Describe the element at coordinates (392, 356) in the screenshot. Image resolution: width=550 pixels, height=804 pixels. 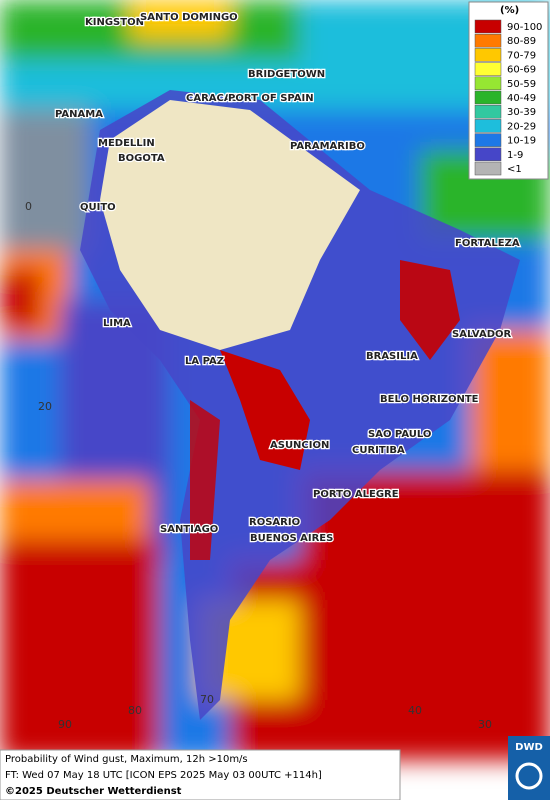
I see `city-label: BRASILIA` at that location.